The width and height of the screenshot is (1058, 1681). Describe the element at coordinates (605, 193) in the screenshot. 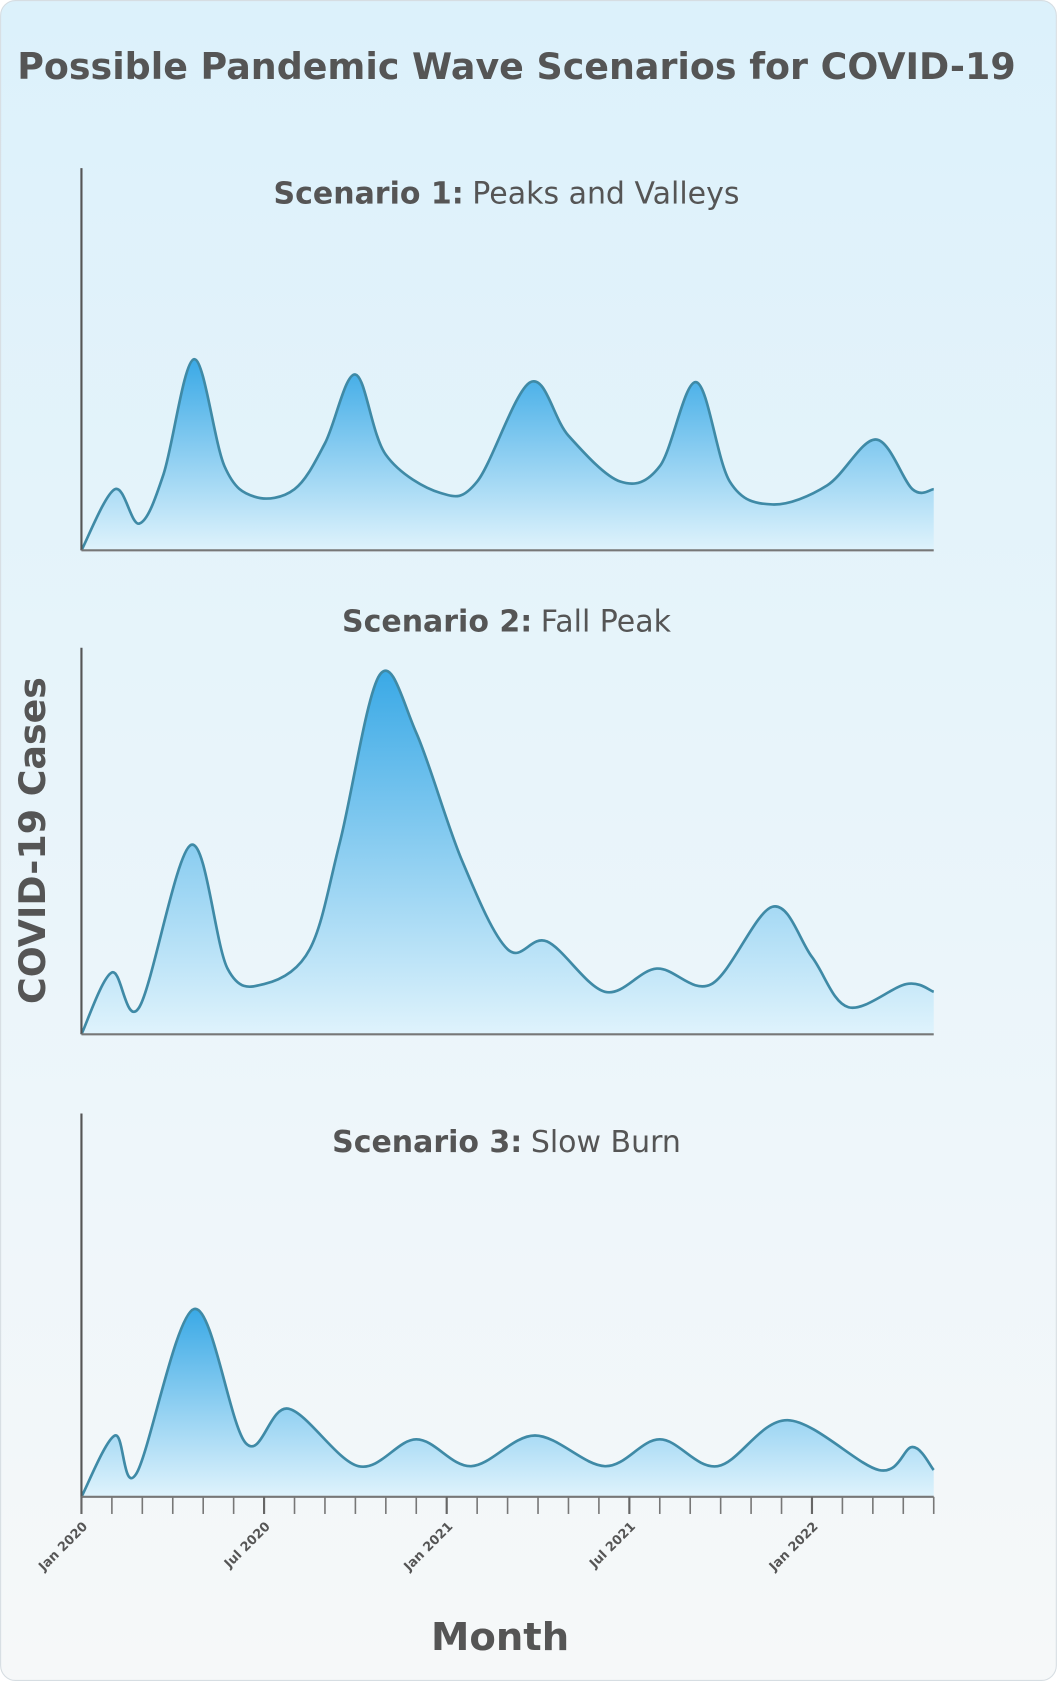

I see `subplot-title-text: Peaks and Valleys` at that location.